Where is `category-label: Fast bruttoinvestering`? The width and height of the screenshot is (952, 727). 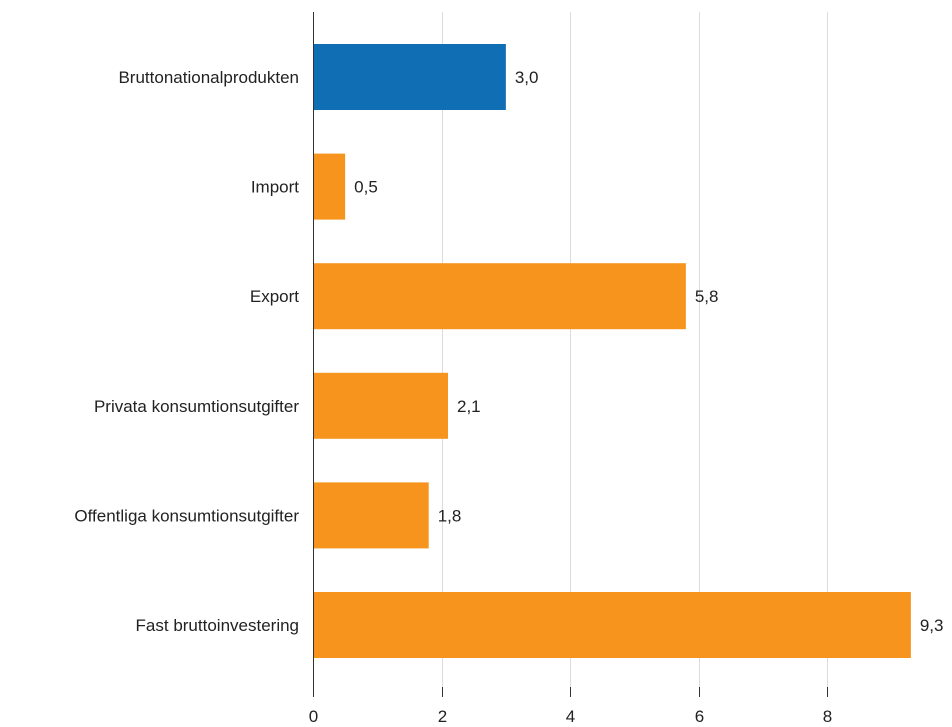
category-label: Fast bruttoinvestering is located at coordinates (217, 625).